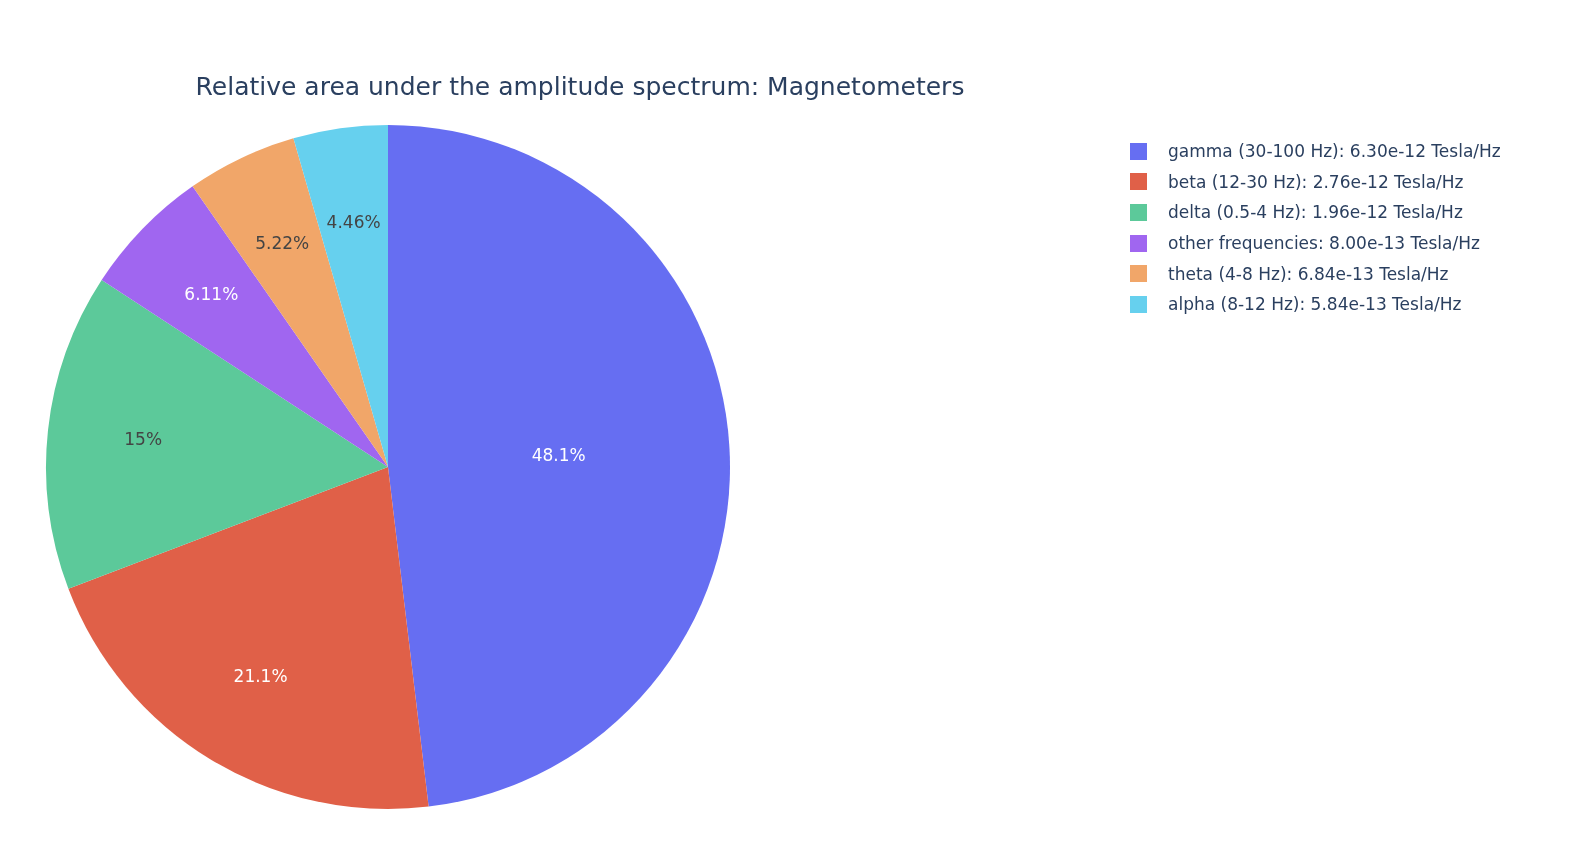 Image resolution: width=1596 pixels, height=849 pixels. Describe the element at coordinates (1324, 243) in the screenshot. I see `legend-label: other frequencies: 8.00e-13 Tesla/Hz` at that location.